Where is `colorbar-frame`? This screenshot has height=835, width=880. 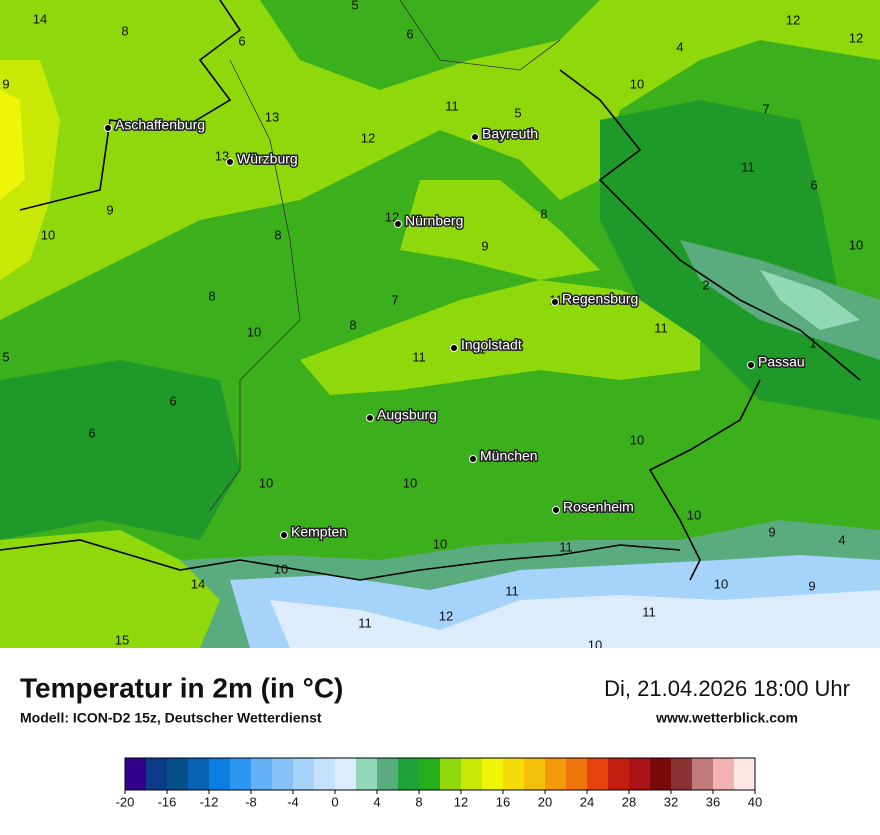 colorbar-frame is located at coordinates (440, 774).